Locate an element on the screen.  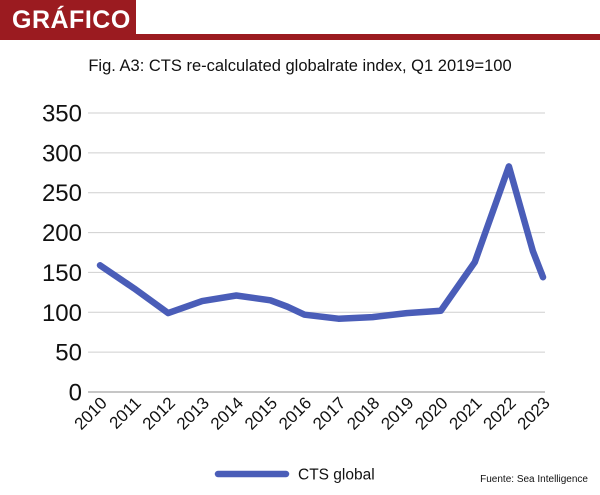
legend: CTS global is located at coordinates (294, 475).